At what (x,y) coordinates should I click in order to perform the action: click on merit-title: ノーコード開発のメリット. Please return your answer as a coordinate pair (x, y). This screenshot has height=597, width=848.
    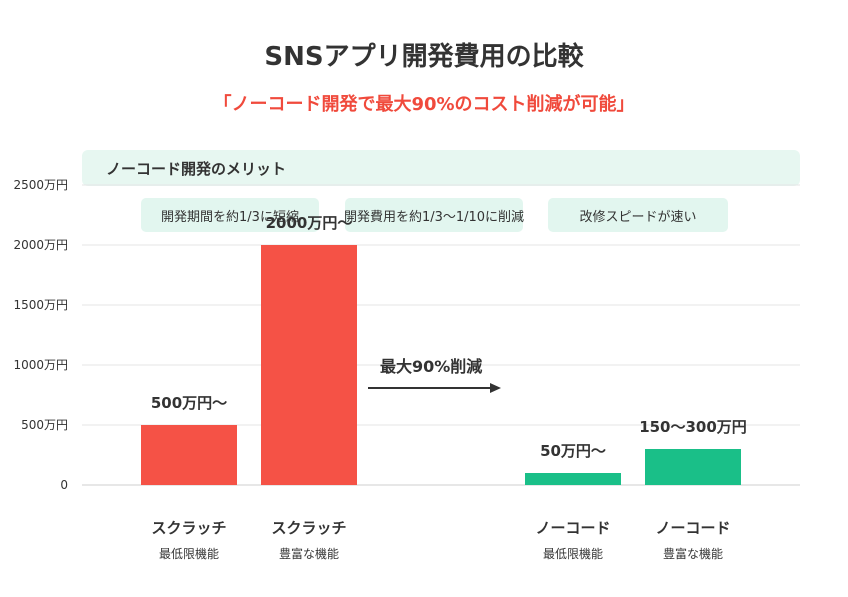
    Looking at the image, I should click on (196, 169).